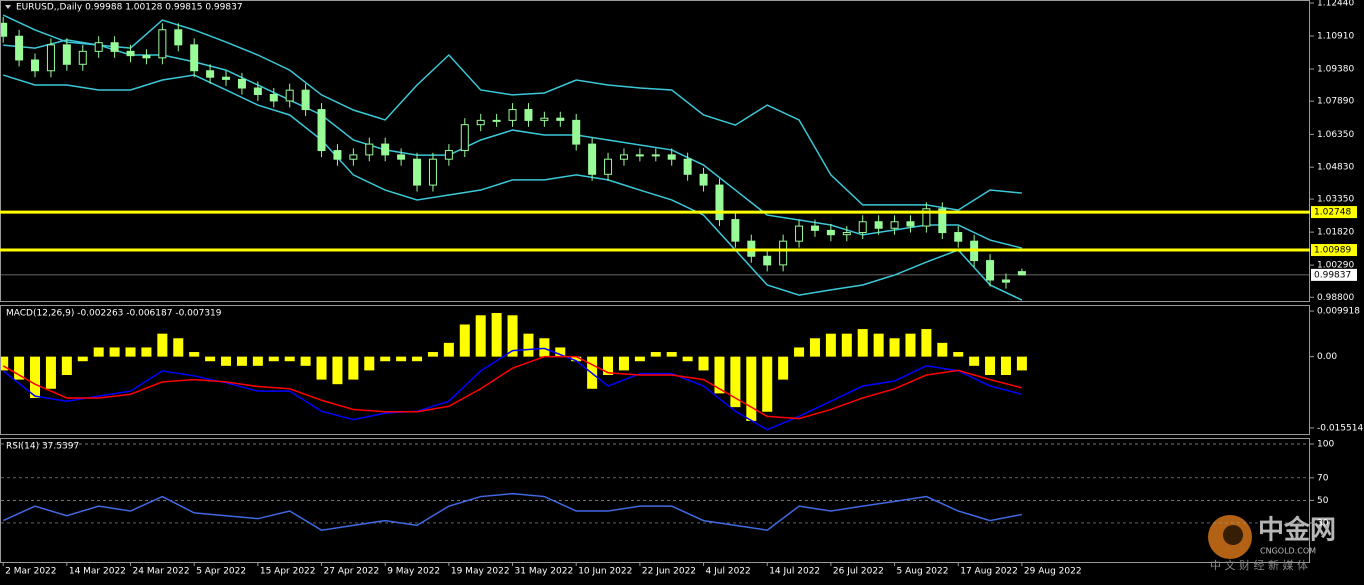 The width and height of the screenshot is (1364, 585). Describe the element at coordinates (1288, 551) in the screenshot. I see `watermark-site: CNGOLD.COM` at that location.